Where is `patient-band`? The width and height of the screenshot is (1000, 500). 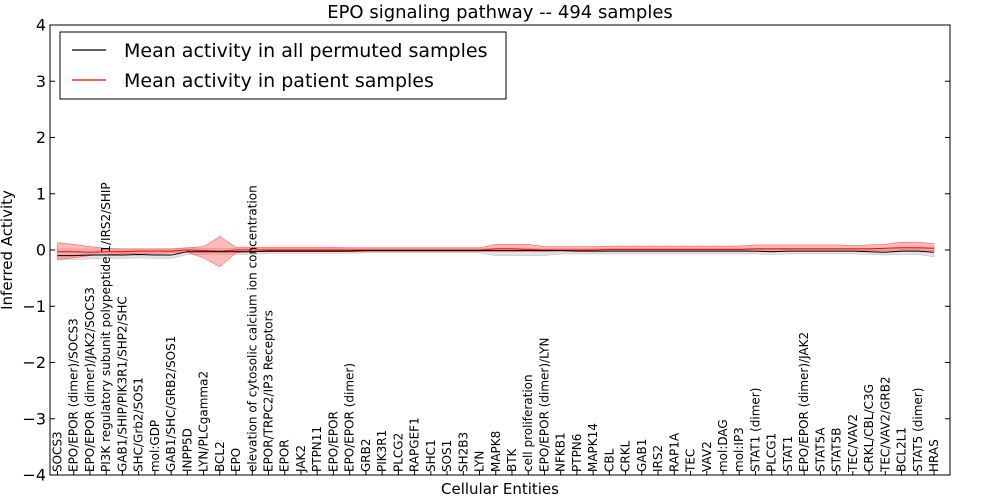
patient-band is located at coordinates (496, 252).